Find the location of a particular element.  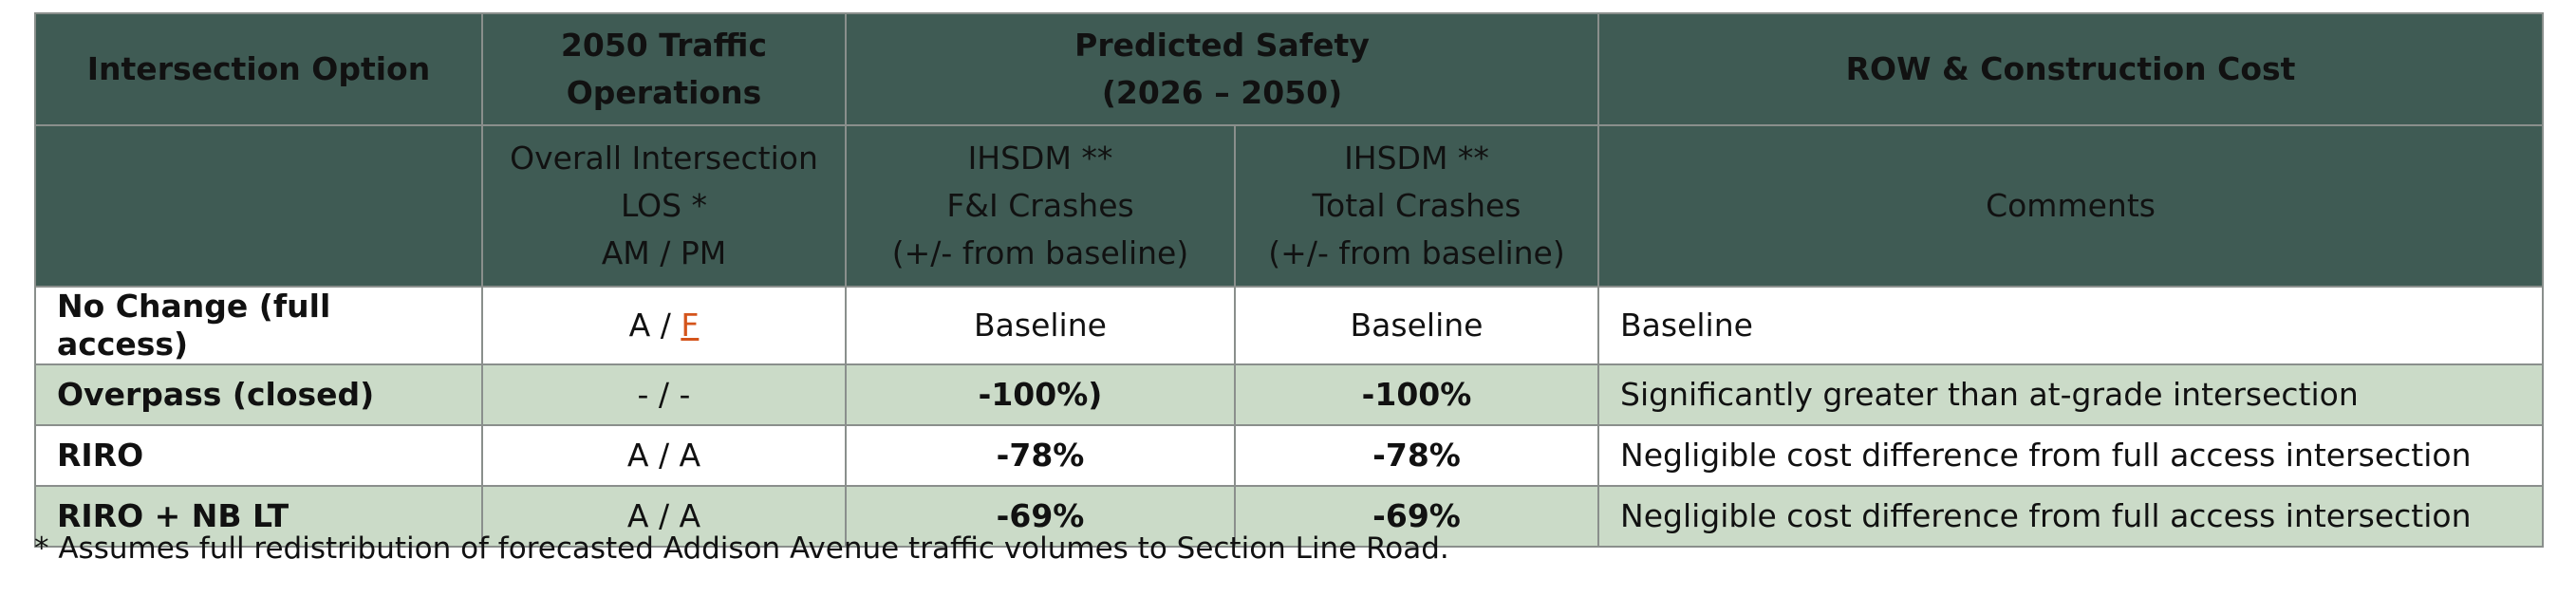

fi-crashes-cell: -78% is located at coordinates (1041, 455).